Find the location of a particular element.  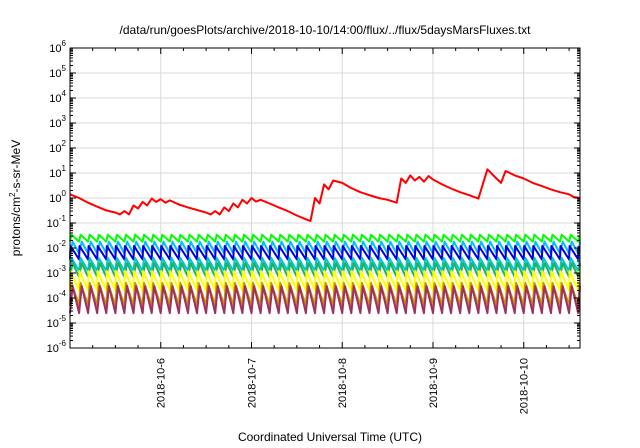

y-tick-label: 10¹ is located at coordinates (57, 172).